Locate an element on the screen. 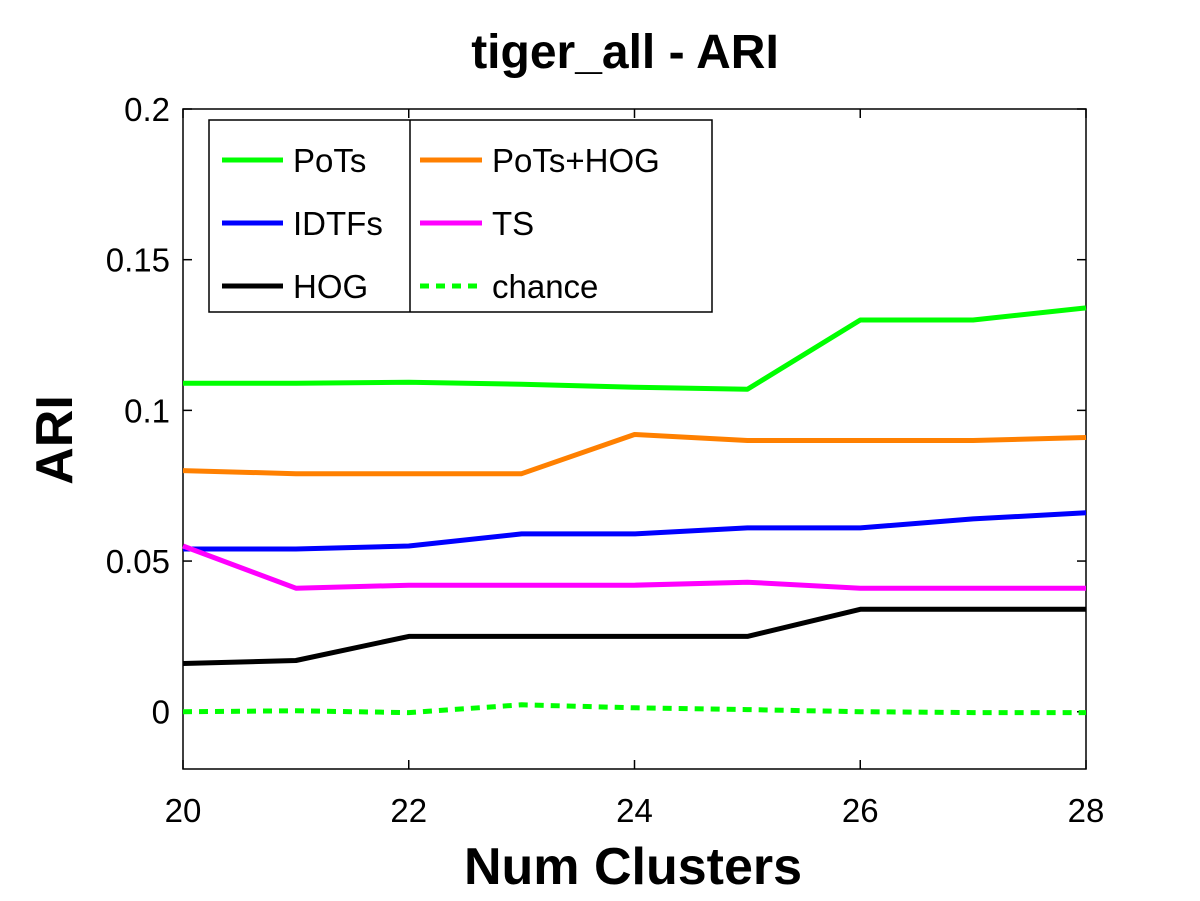 This screenshot has height=901, width=1200. series-line-ts is located at coordinates (634, 567).